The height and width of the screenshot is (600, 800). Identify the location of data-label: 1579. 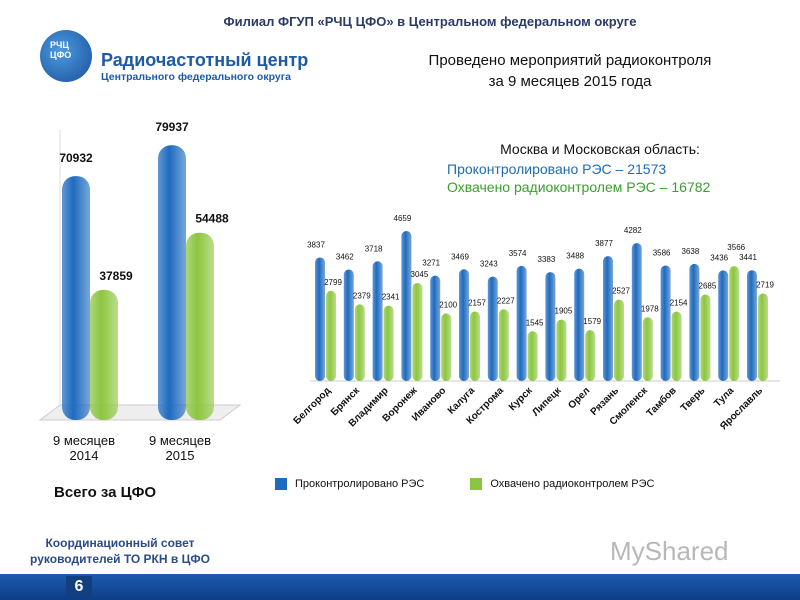
(592, 321).